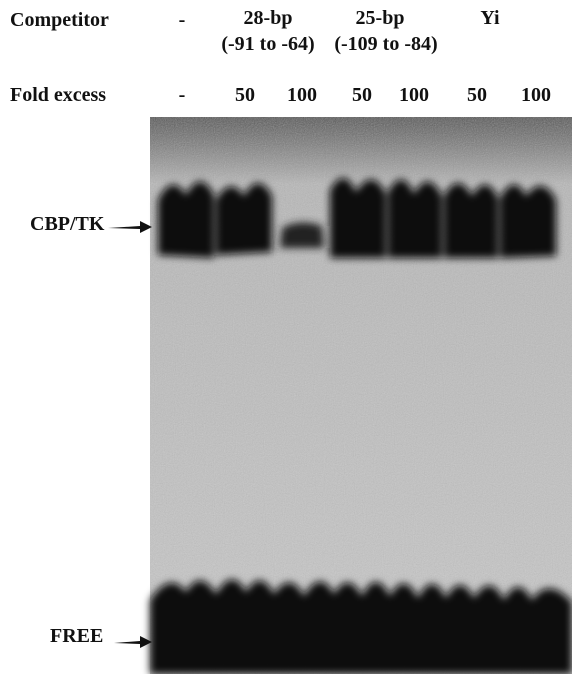 The width and height of the screenshot is (572, 674). Describe the element at coordinates (67, 224) in the screenshot. I see `complex-label: CBP/TK` at that location.